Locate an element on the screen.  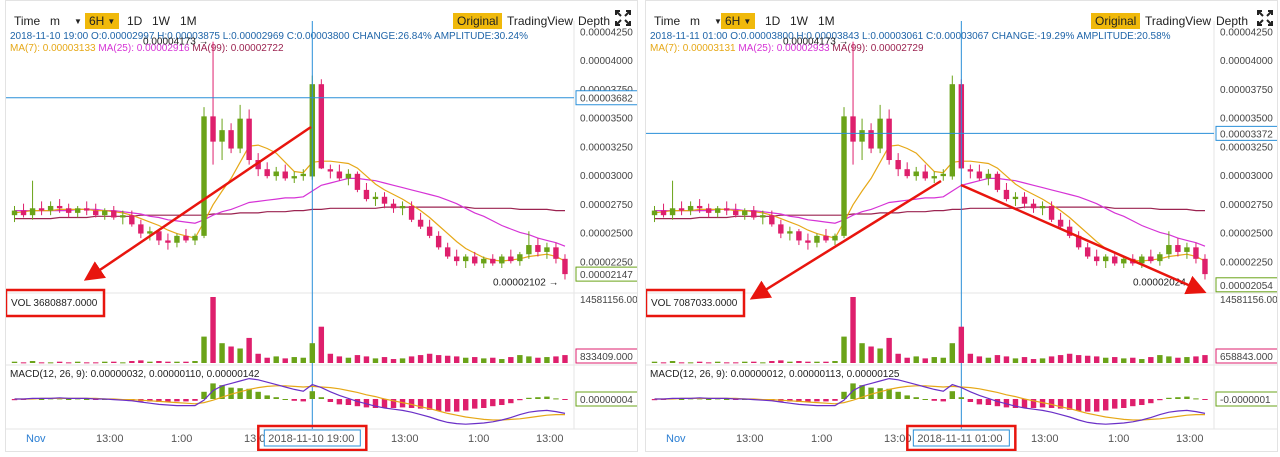
x-axis-label: 13:00 is located at coordinates (405, 439).